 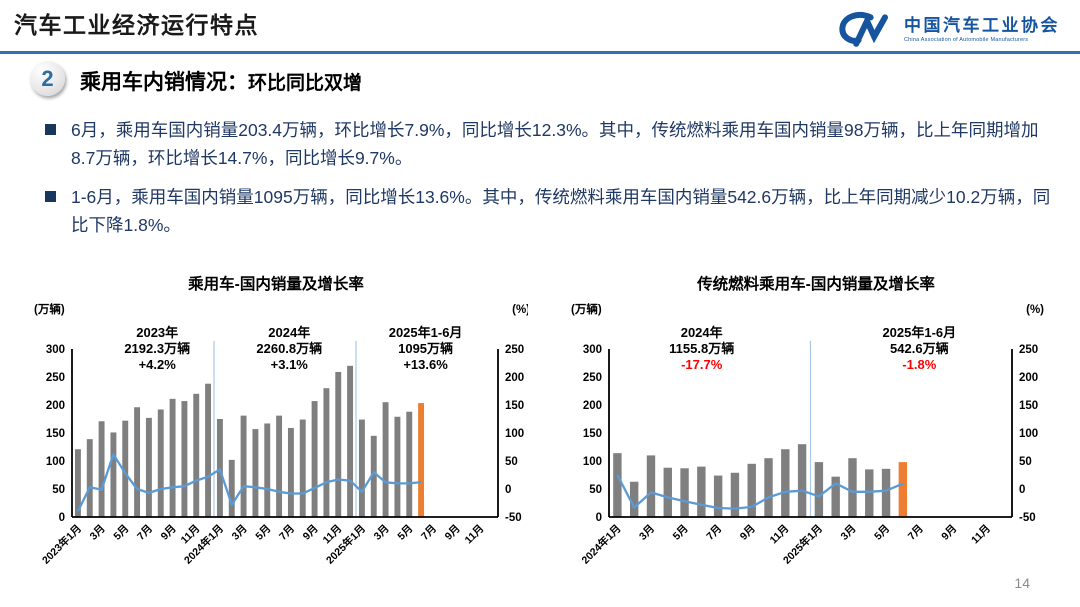 I want to click on svg-text: 2024年1月, so click(x=601, y=544).